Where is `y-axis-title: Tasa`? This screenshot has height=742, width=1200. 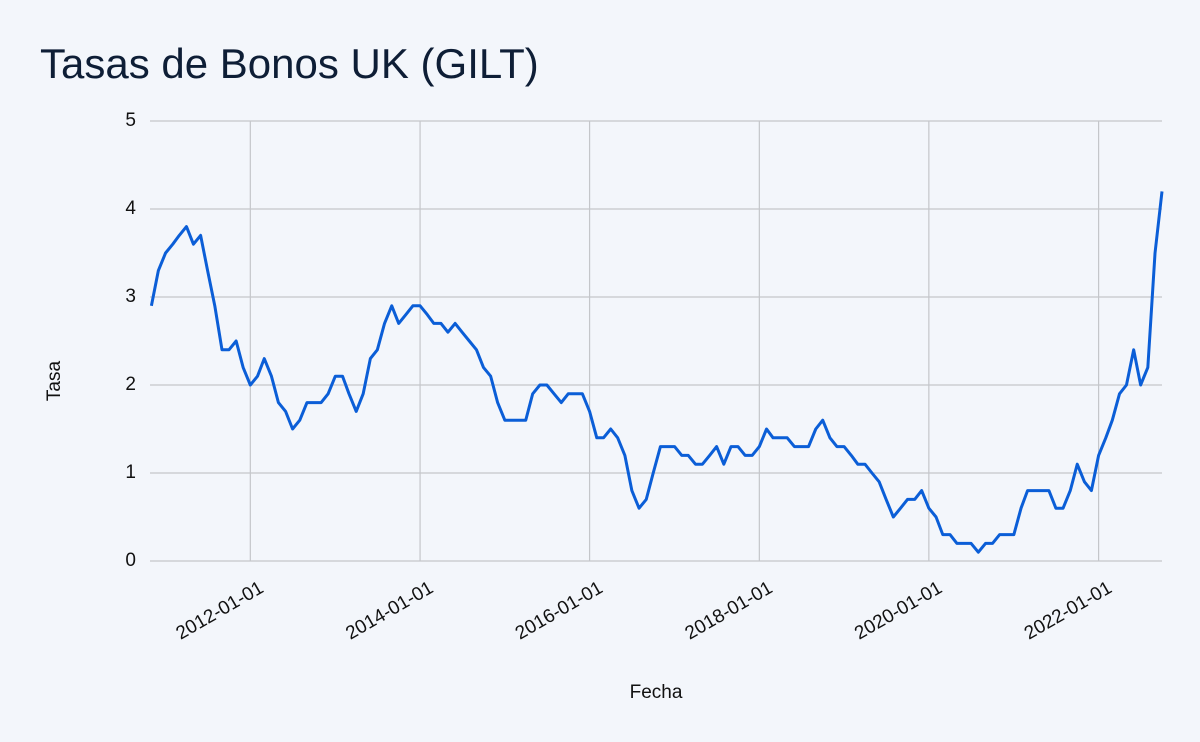 y-axis-title: Tasa is located at coordinates (54, 381).